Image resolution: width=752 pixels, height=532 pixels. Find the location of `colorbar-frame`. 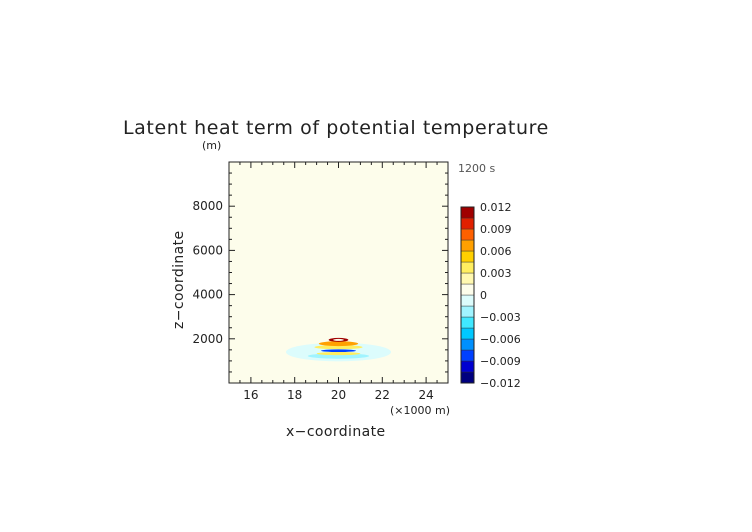

colorbar-frame is located at coordinates (467, 295).